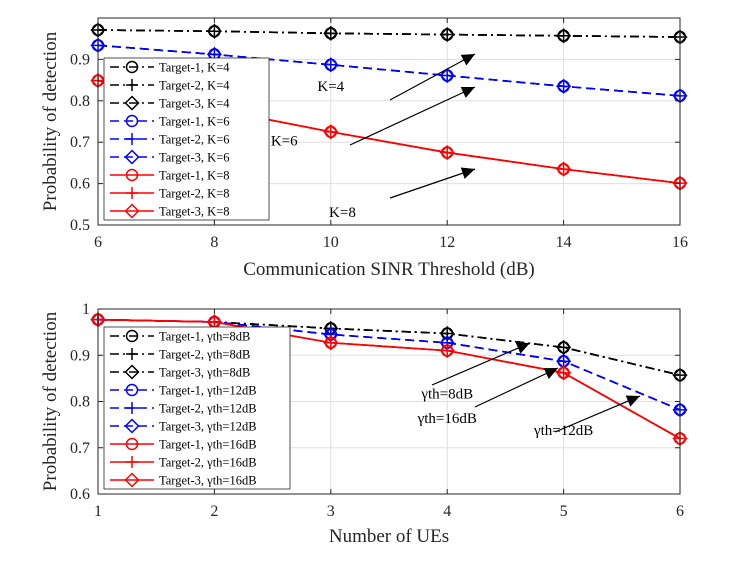 Image resolution: width=747 pixels, height=561 pixels. Describe the element at coordinates (208, 409) in the screenshot. I see `legend-label: Target-2, γth=12dB` at that location.